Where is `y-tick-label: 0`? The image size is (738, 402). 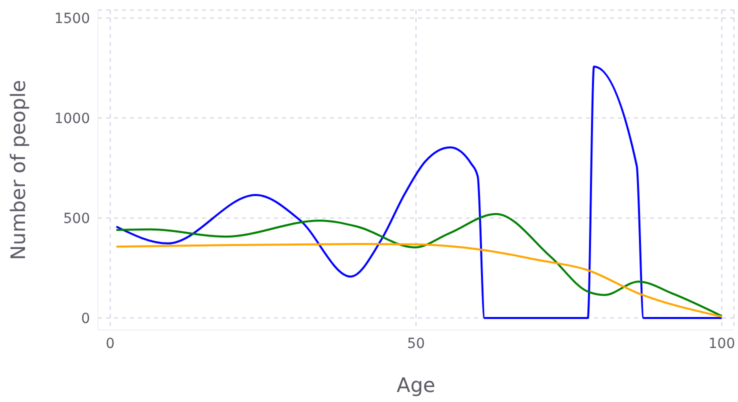
y-tick-label: 0 is located at coordinates (85, 318).